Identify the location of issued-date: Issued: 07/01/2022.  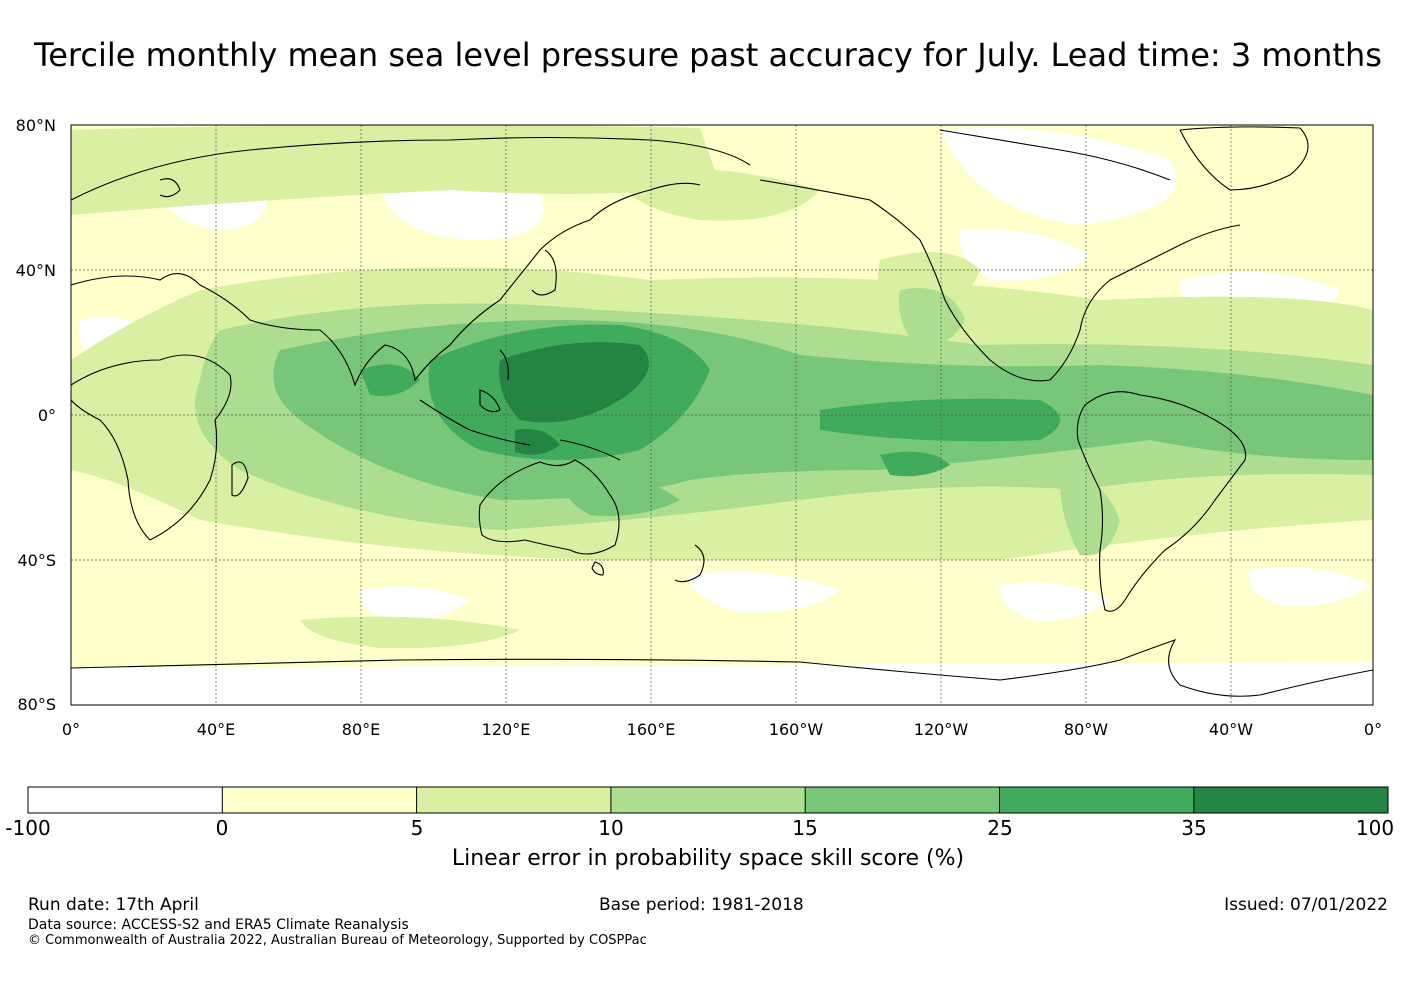
(1306, 905).